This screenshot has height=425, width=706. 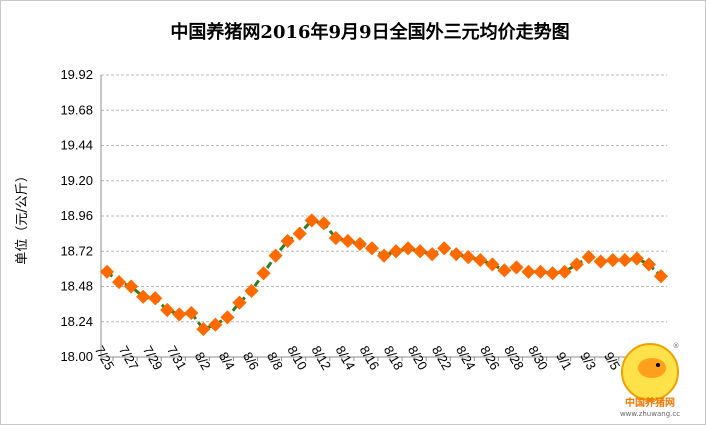 I want to click on x-tick-label: 8/20, so click(x=418, y=357).